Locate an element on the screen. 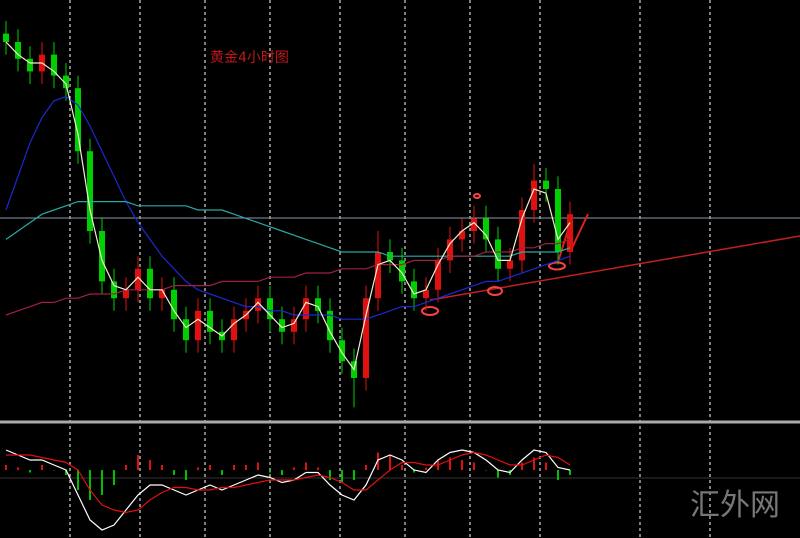  watermark: 汇外网 is located at coordinates (735, 505).